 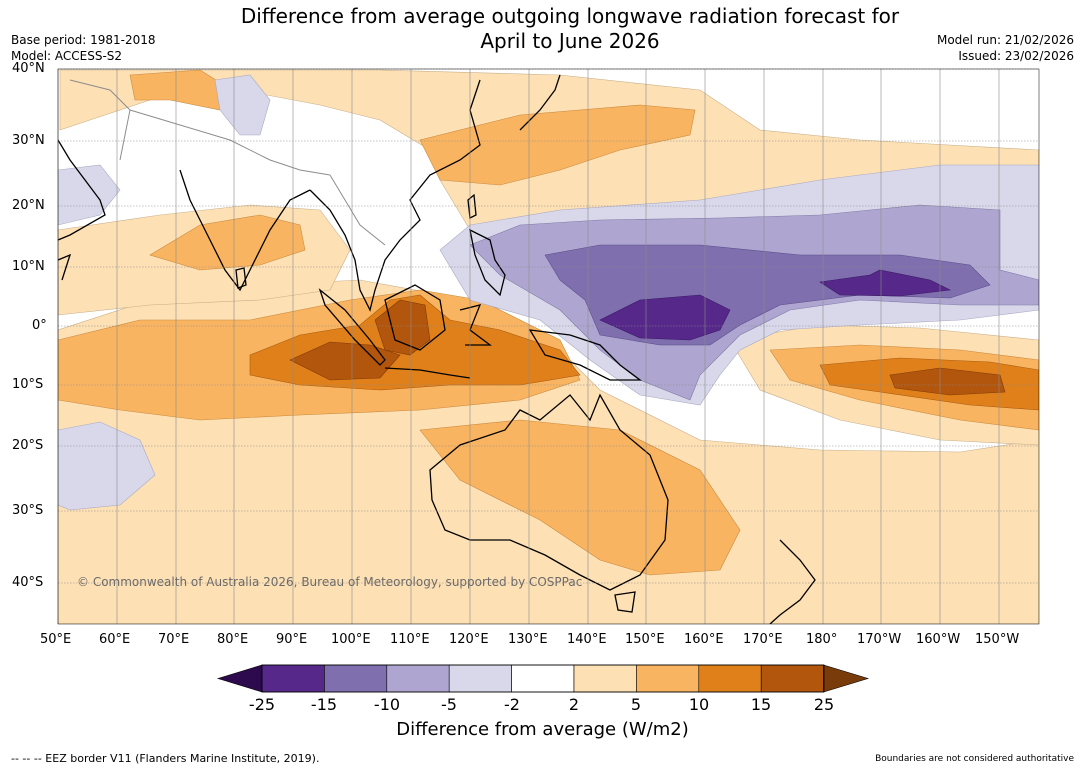 I want to click on anomaly-brown-sumatra, so click(x=345, y=361).